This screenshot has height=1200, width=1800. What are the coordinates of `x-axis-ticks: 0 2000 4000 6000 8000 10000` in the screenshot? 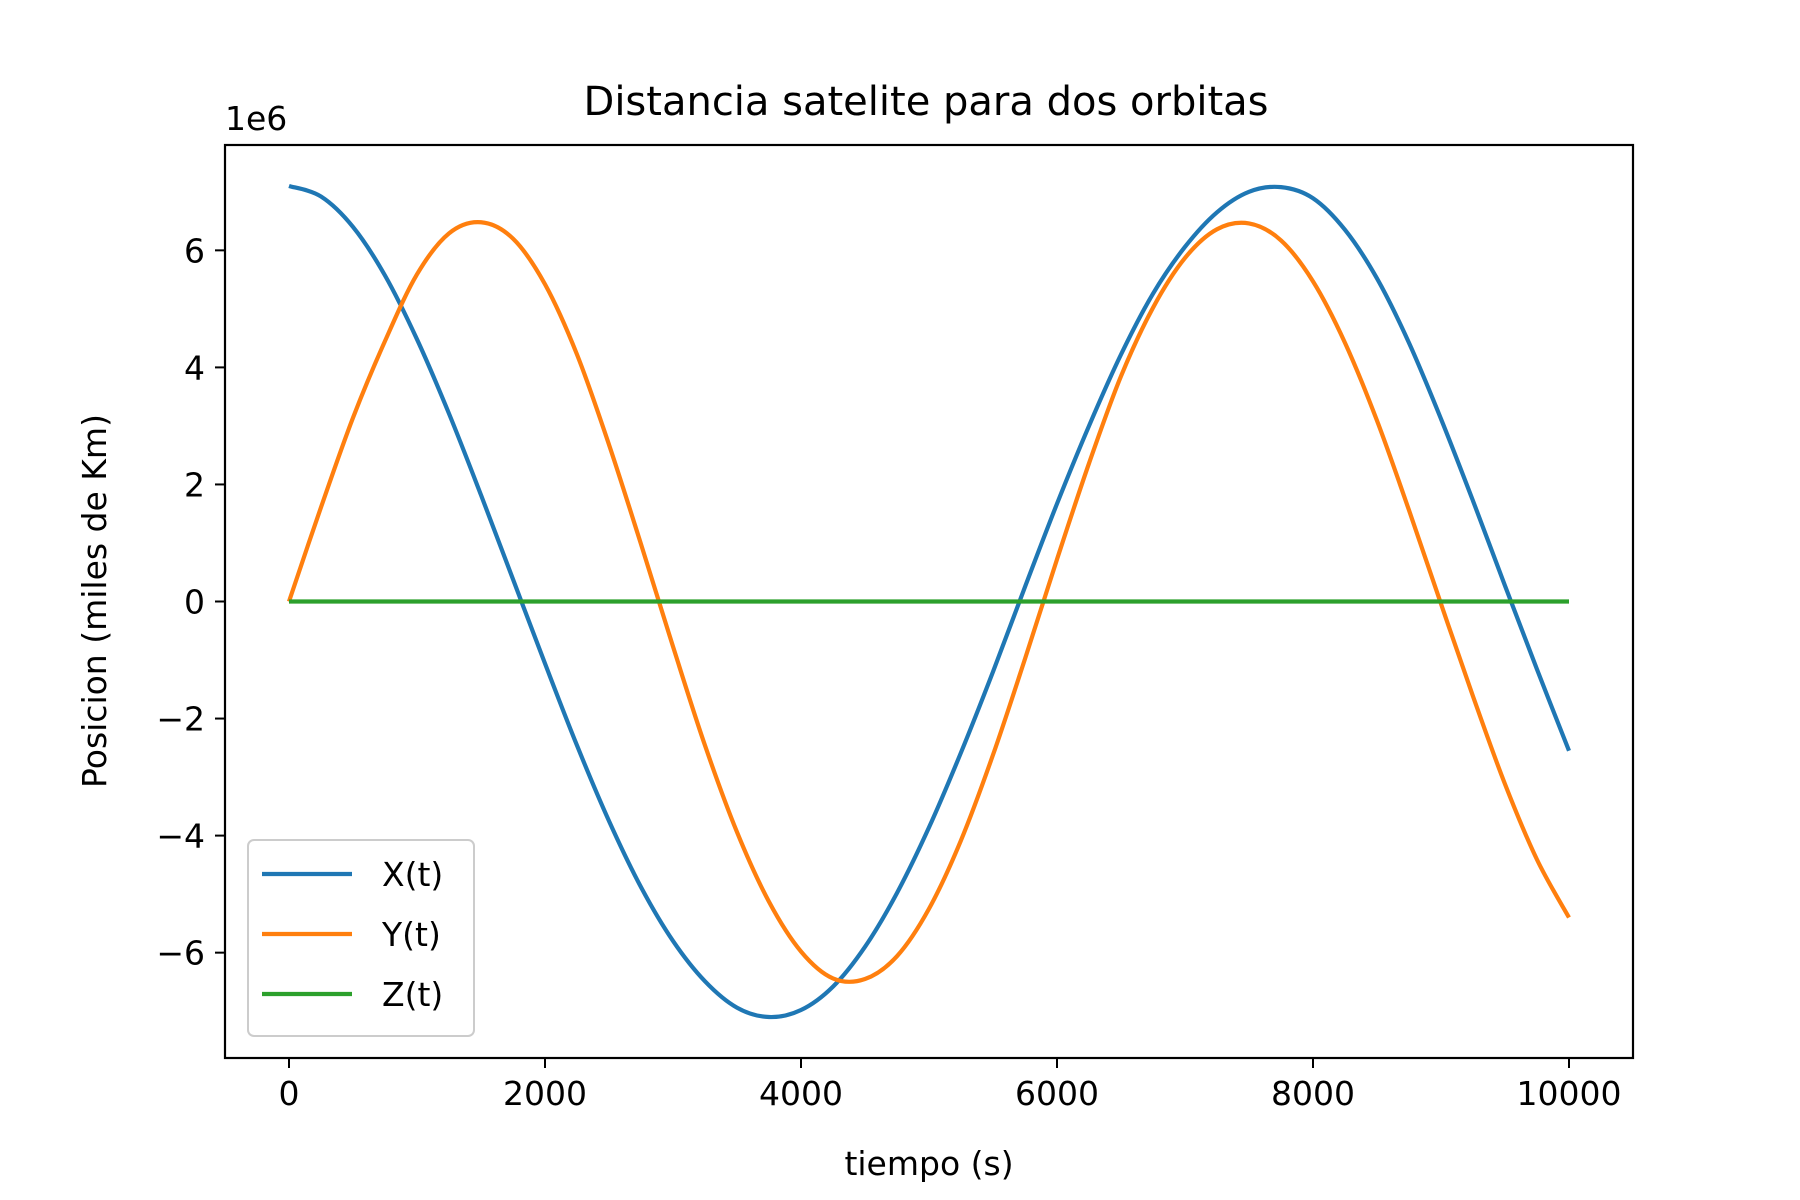 It's located at (950, 1085).